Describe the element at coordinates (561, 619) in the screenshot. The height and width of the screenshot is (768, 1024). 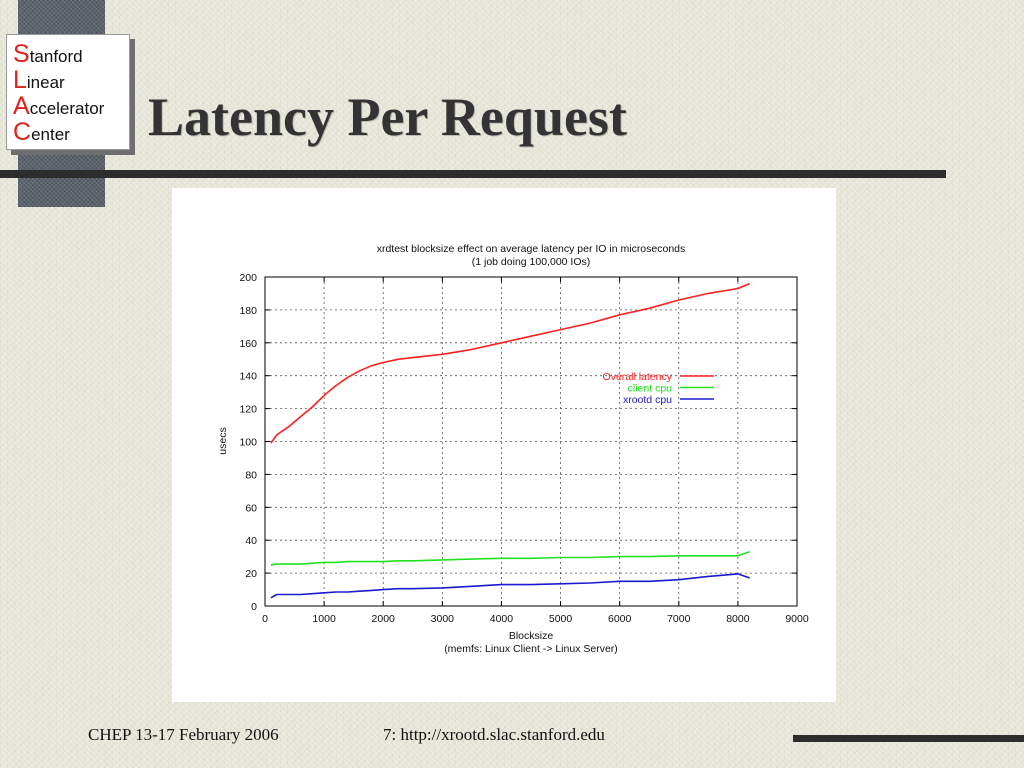
I see `x-tick-label: 5000` at that location.